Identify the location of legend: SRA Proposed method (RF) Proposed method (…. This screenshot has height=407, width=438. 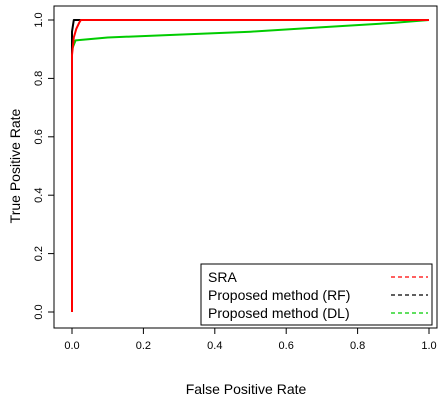
(316, 294).